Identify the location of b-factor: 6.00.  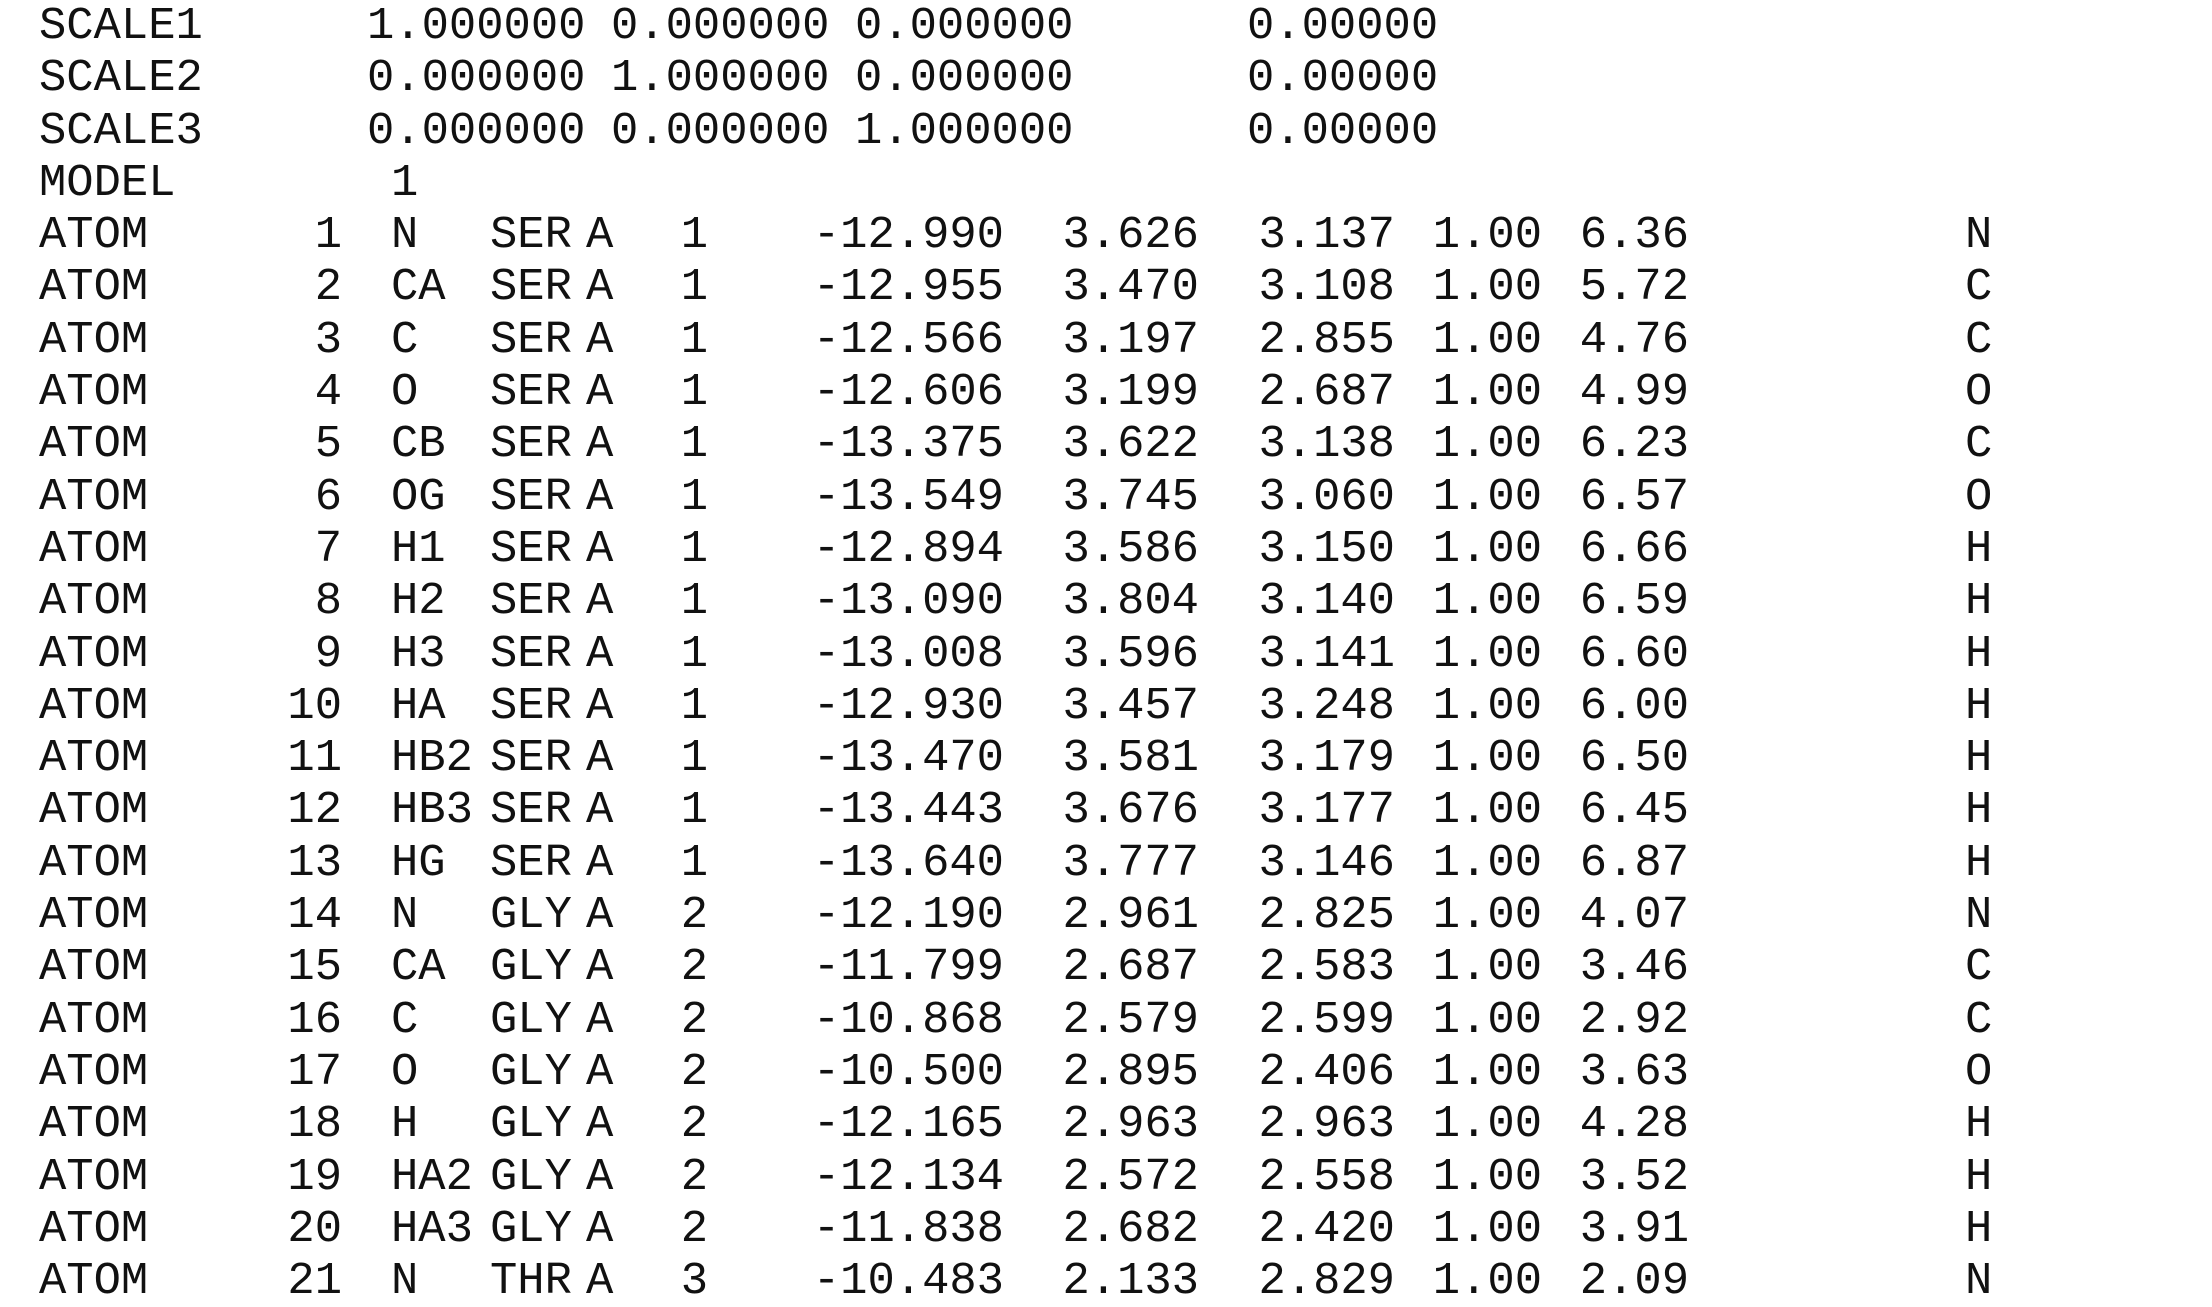
(1634, 705).